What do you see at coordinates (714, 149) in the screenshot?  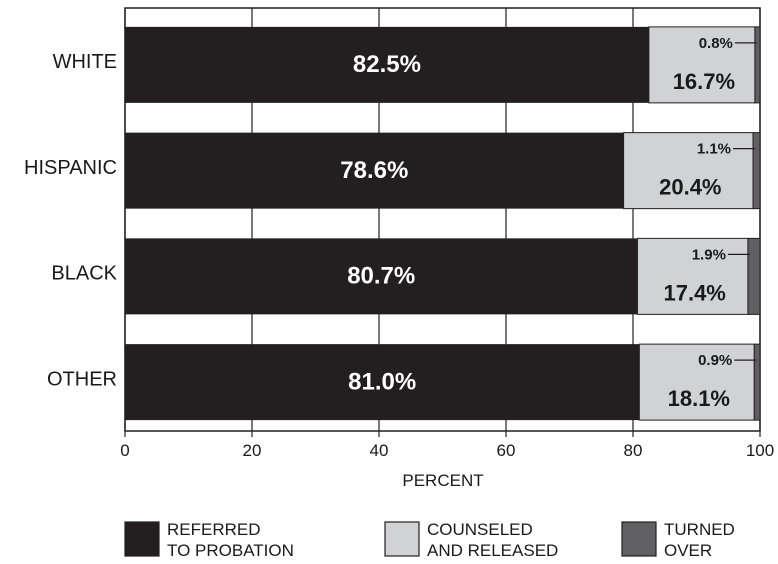 I see `data-label: 1.1%` at bounding box center [714, 149].